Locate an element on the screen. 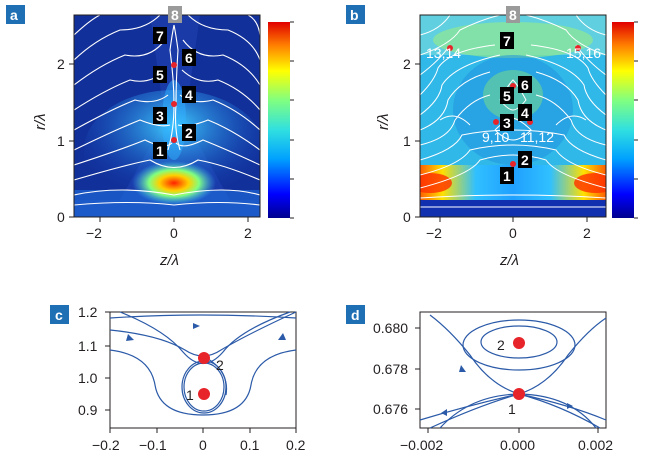  panel-a-frame is located at coordinates (167, 116).